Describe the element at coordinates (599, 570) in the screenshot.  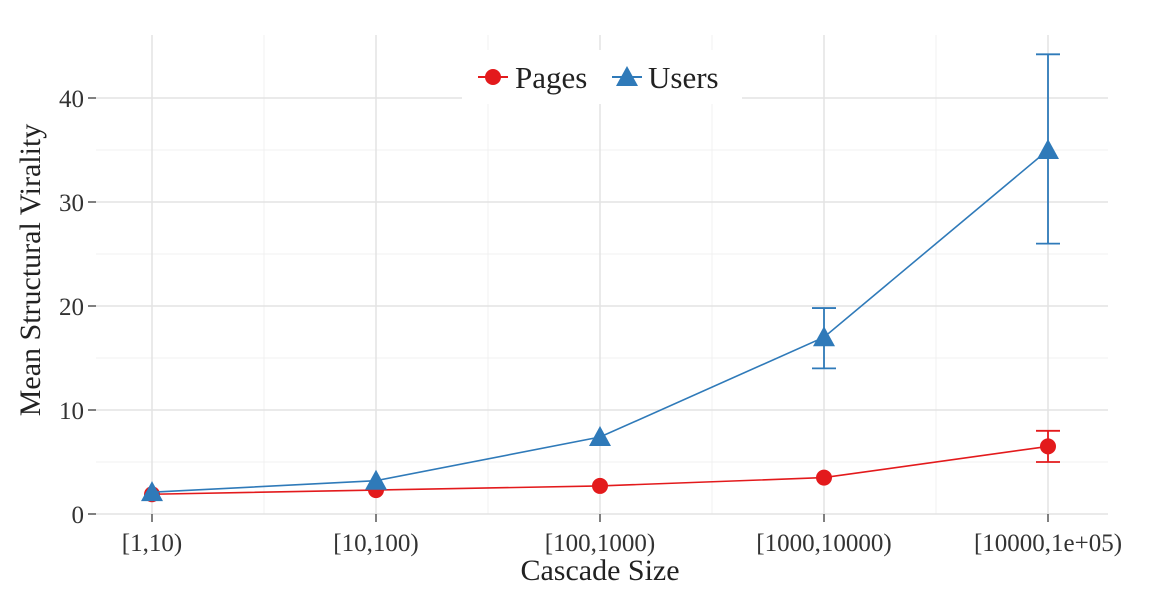
I see `x-axis-title: Cascade Size` at that location.